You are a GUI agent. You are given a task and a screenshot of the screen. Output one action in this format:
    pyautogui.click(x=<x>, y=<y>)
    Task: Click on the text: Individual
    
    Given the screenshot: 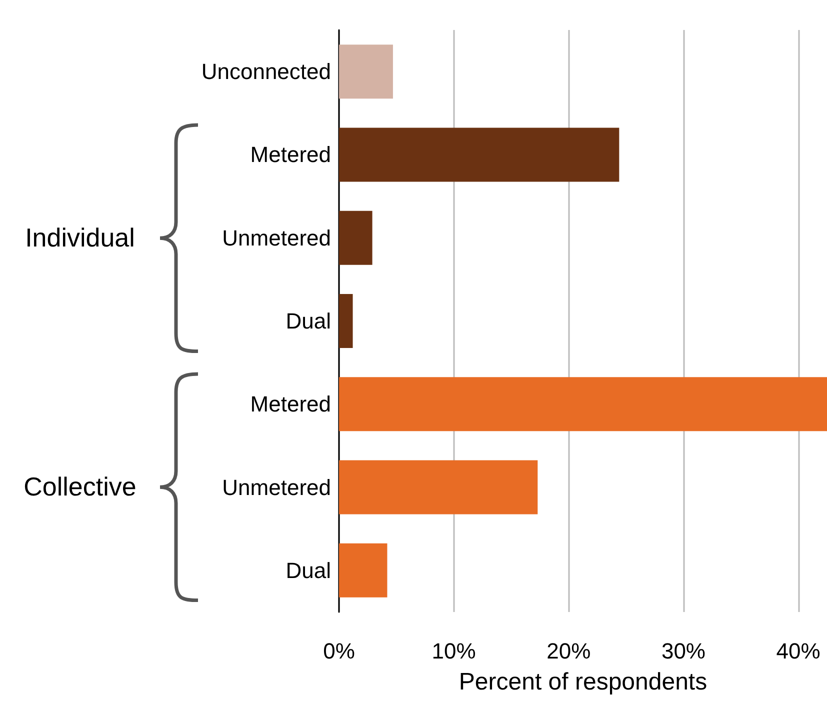 What is the action you would take?
    pyautogui.click(x=80, y=238)
    